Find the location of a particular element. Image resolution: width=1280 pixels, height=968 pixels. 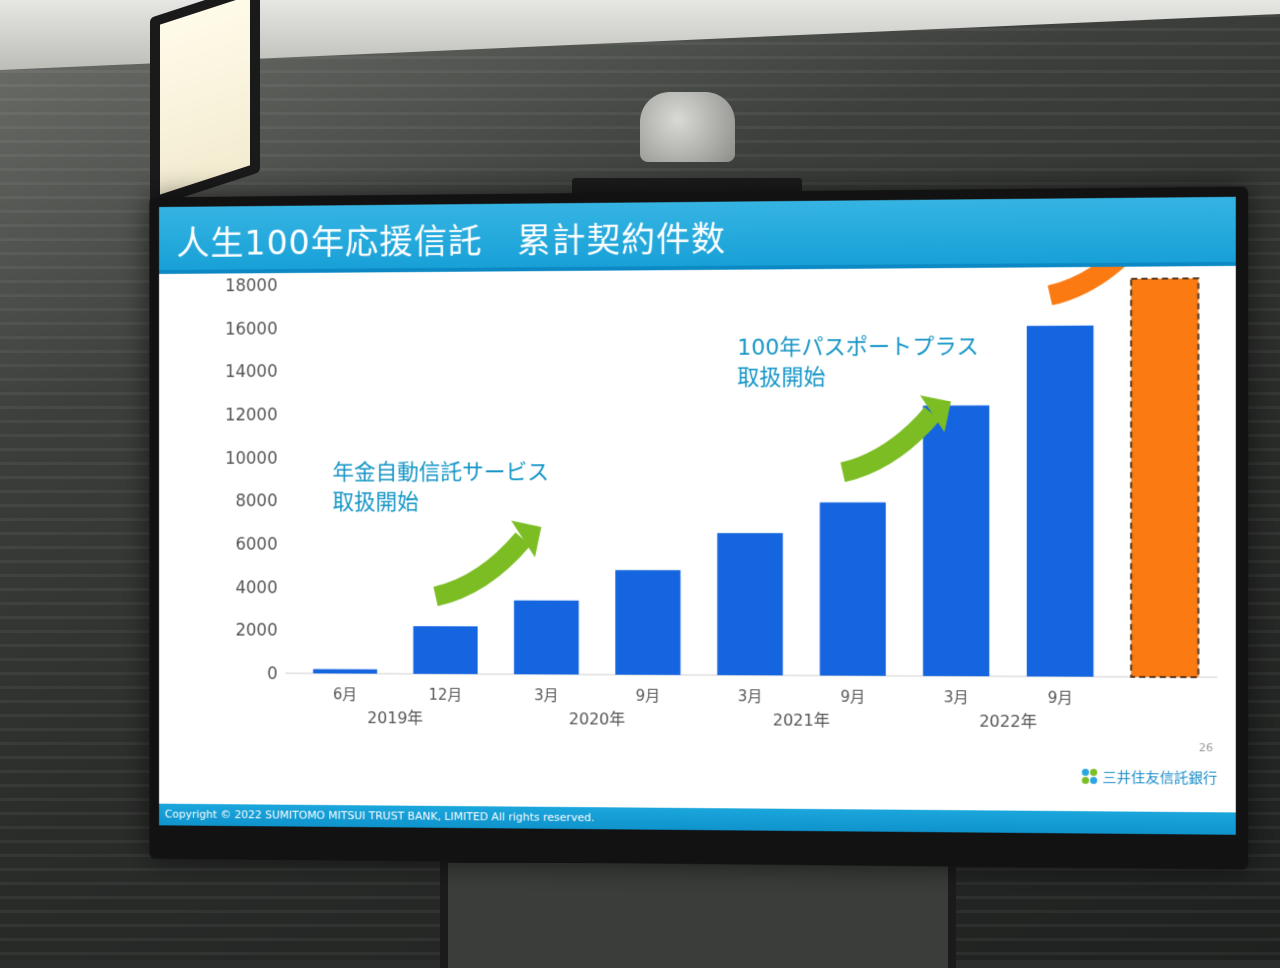

x-tick-label: 6月 is located at coordinates (345, 694).